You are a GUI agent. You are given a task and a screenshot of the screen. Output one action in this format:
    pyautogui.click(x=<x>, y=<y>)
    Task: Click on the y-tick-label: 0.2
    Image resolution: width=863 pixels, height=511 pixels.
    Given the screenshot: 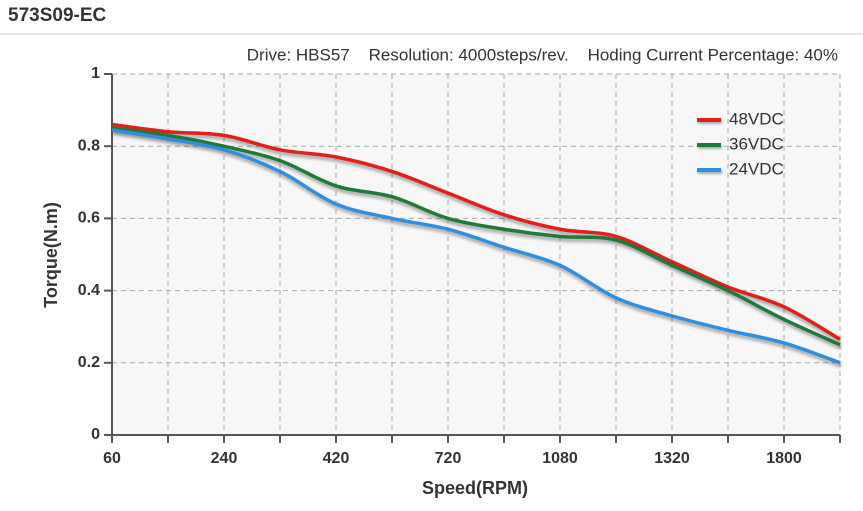 What is the action you would take?
    pyautogui.click(x=89, y=362)
    